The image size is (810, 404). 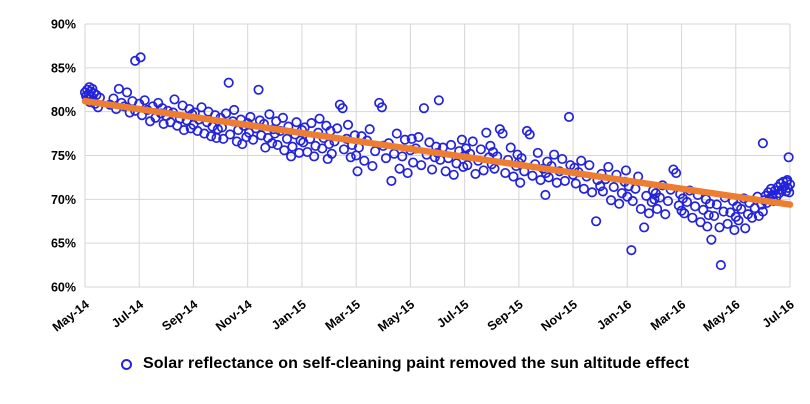 I want to click on legend-open-circle-icon, so click(x=126, y=364).